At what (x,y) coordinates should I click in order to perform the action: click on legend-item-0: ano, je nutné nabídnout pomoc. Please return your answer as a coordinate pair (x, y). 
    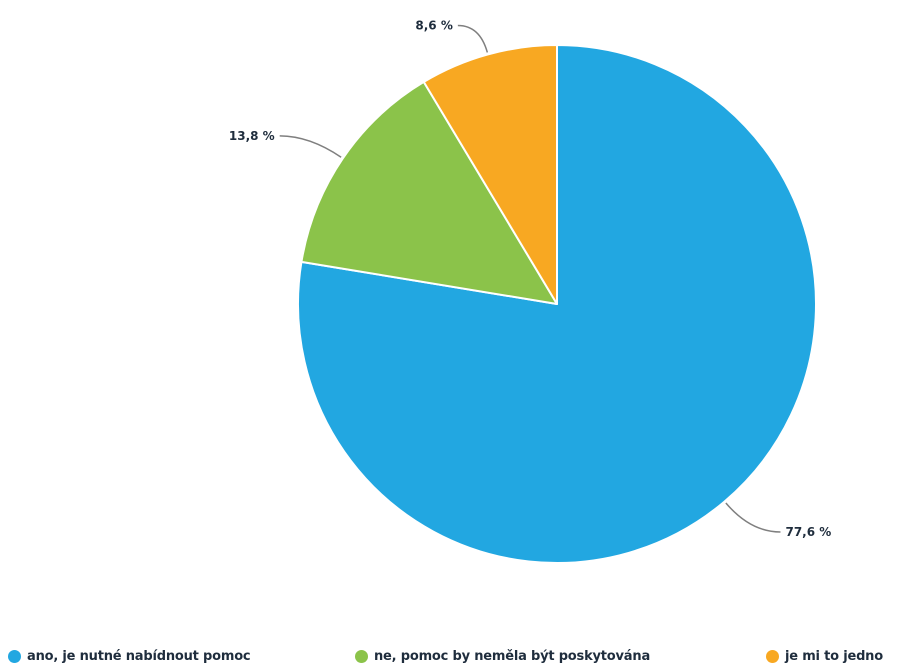
    Looking at the image, I should click on (129, 656).